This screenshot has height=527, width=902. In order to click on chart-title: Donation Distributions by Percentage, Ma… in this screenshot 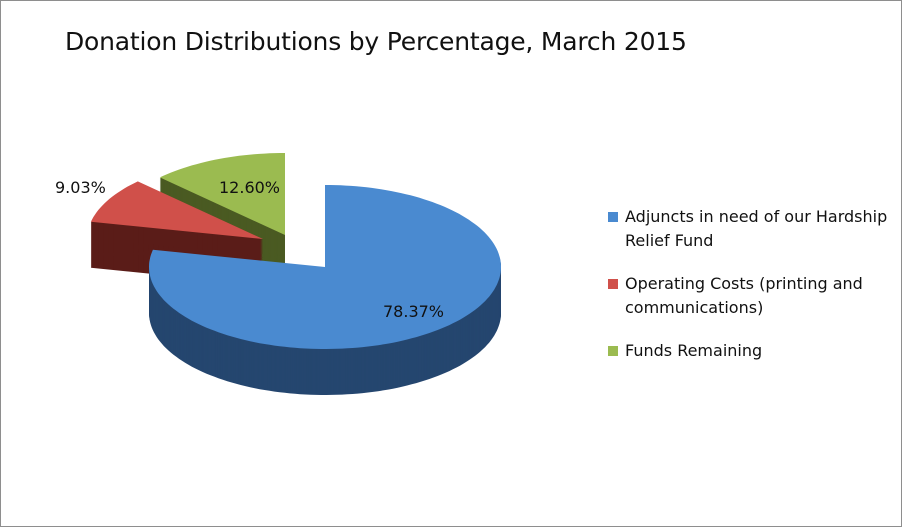, I will do `click(376, 41)`.